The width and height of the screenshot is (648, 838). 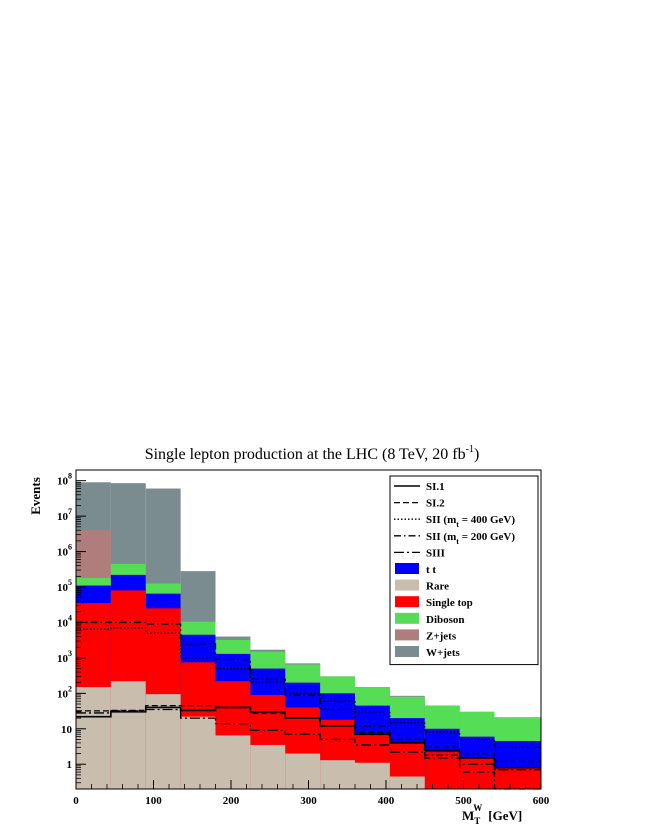 I want to click on y-tick-label-2: 10², so click(x=64, y=692).